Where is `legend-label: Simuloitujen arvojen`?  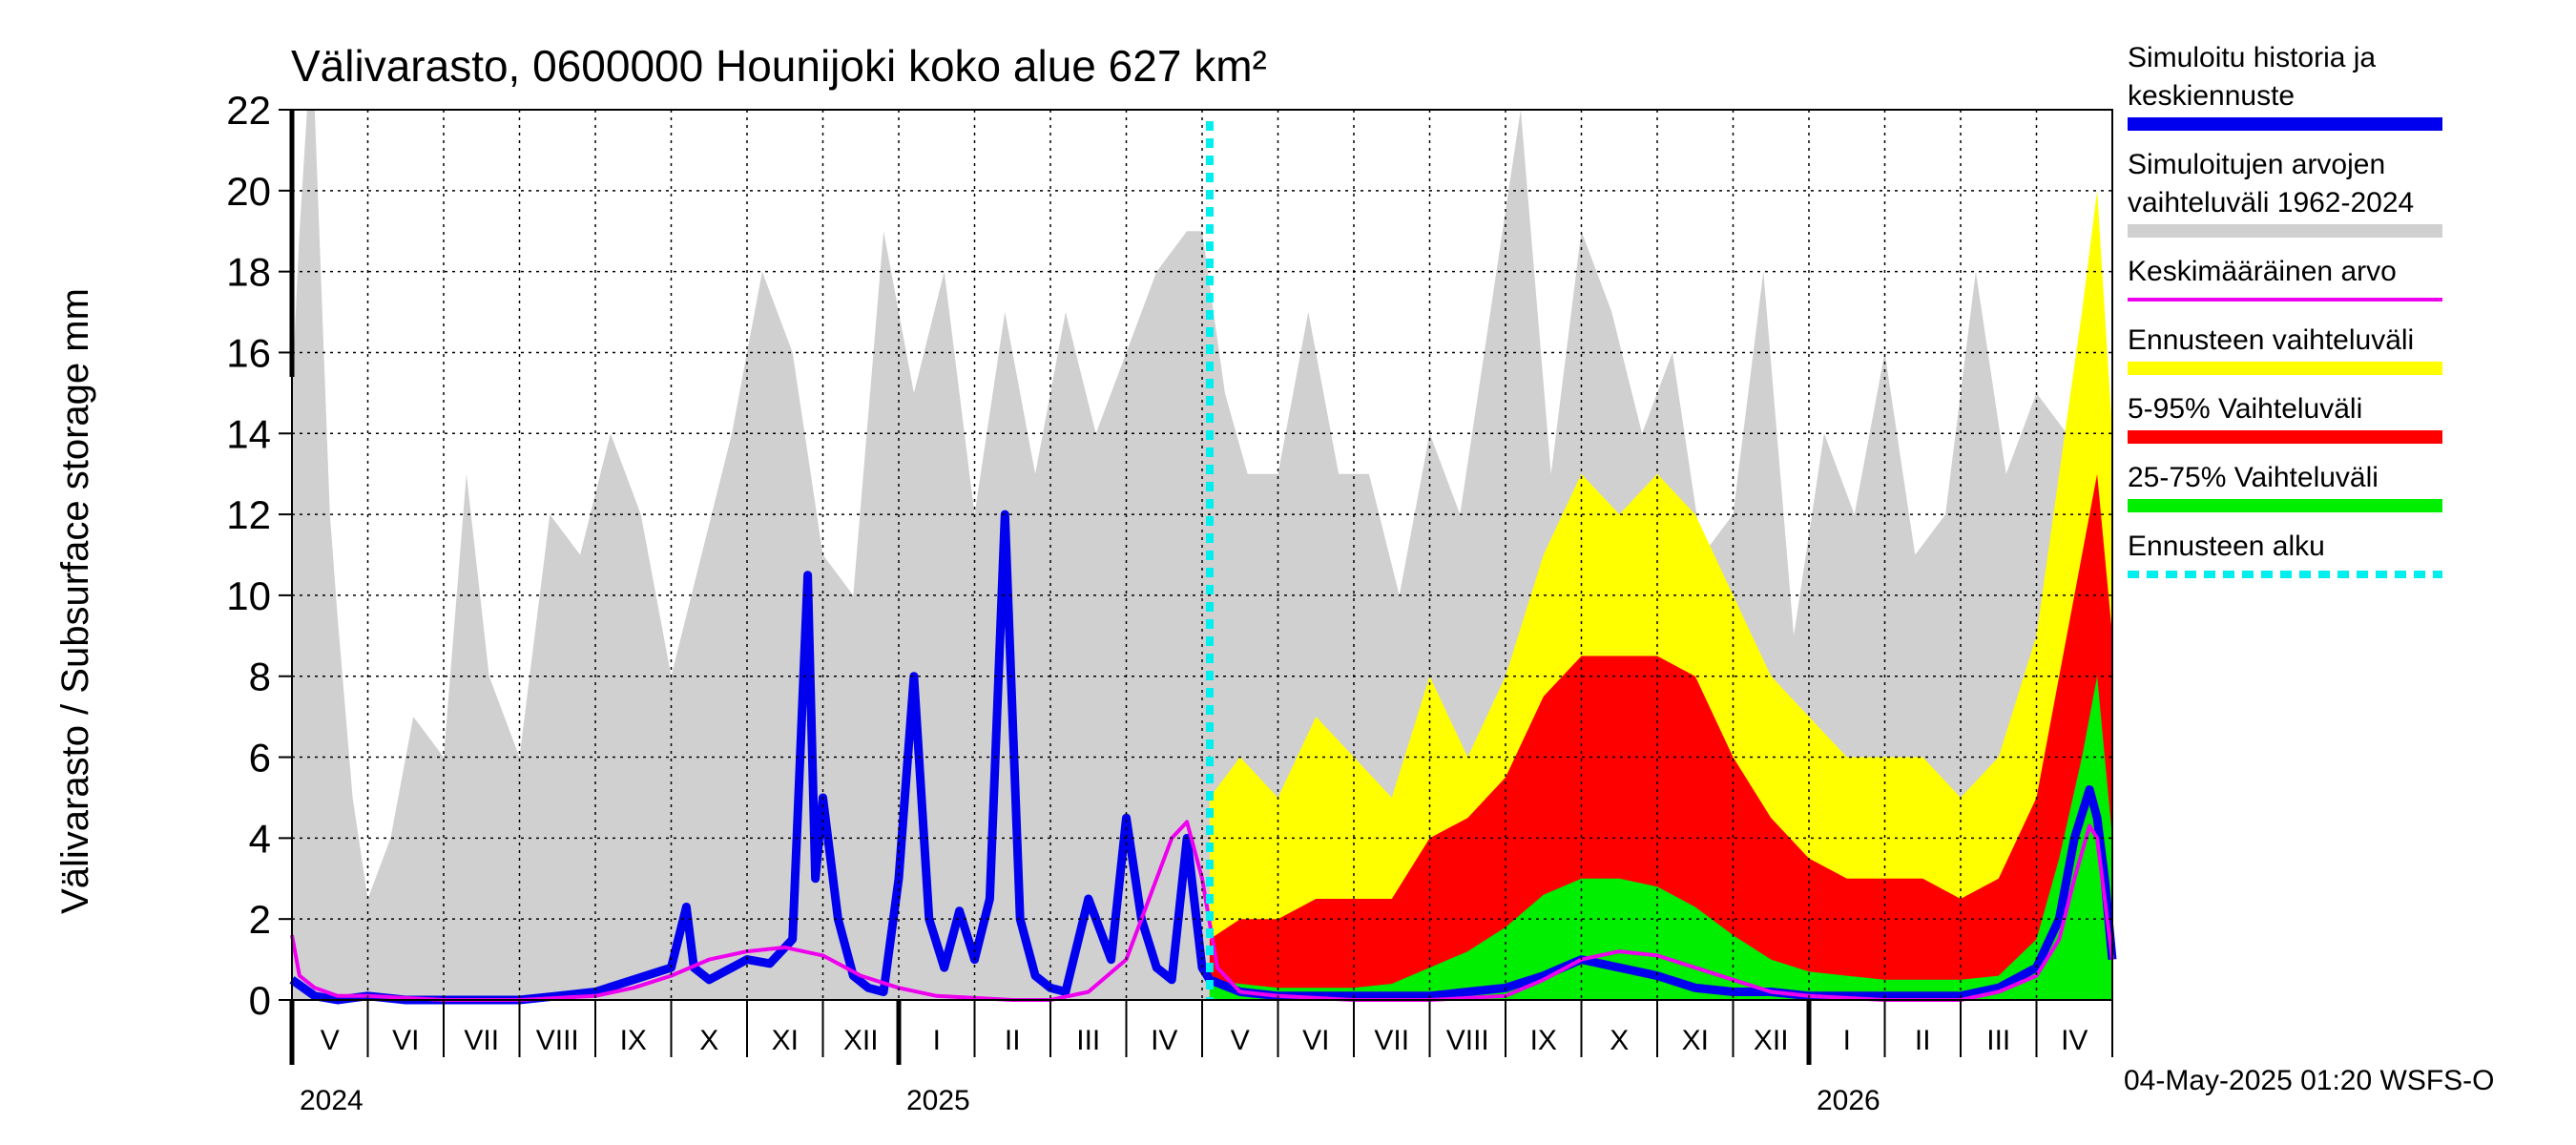 legend-label: Simuloitujen arvojen is located at coordinates (2256, 165).